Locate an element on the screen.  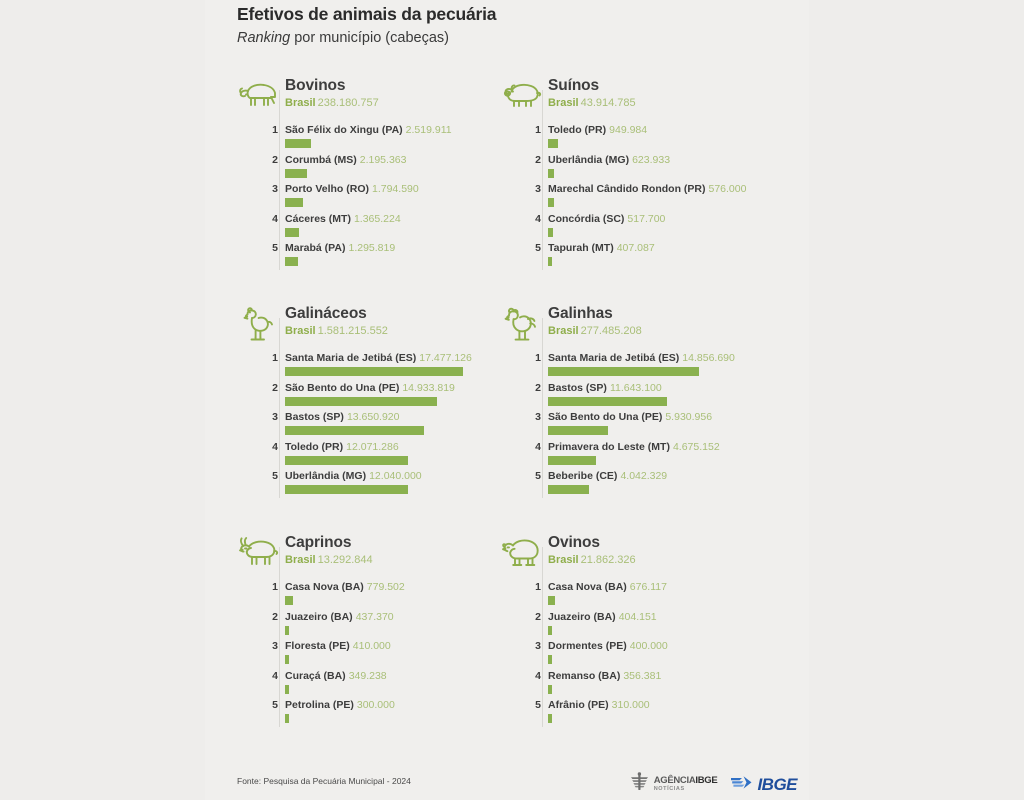
rank-label: Tapurah (MT) 407.087 is located at coordinates (601, 248).